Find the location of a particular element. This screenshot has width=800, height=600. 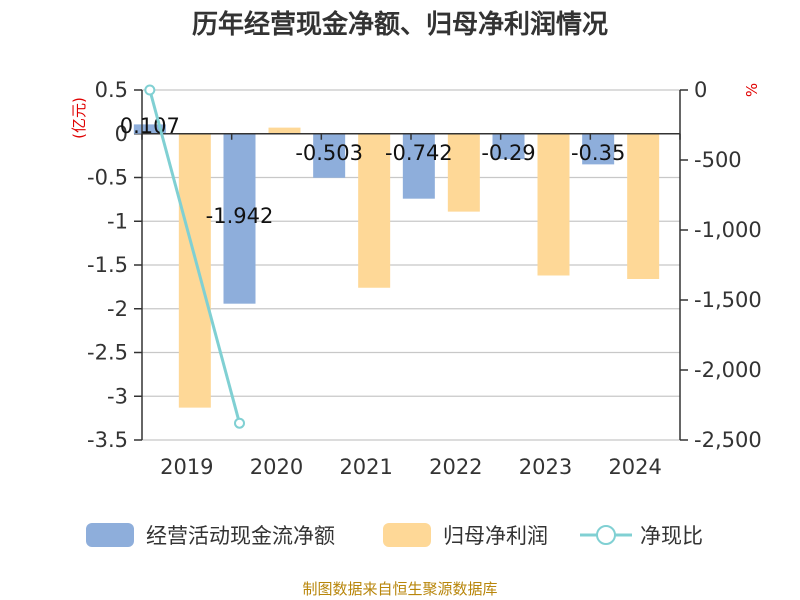

legend: 经营活动现金流净额 归母净利润 净现比 is located at coordinates (394, 535).